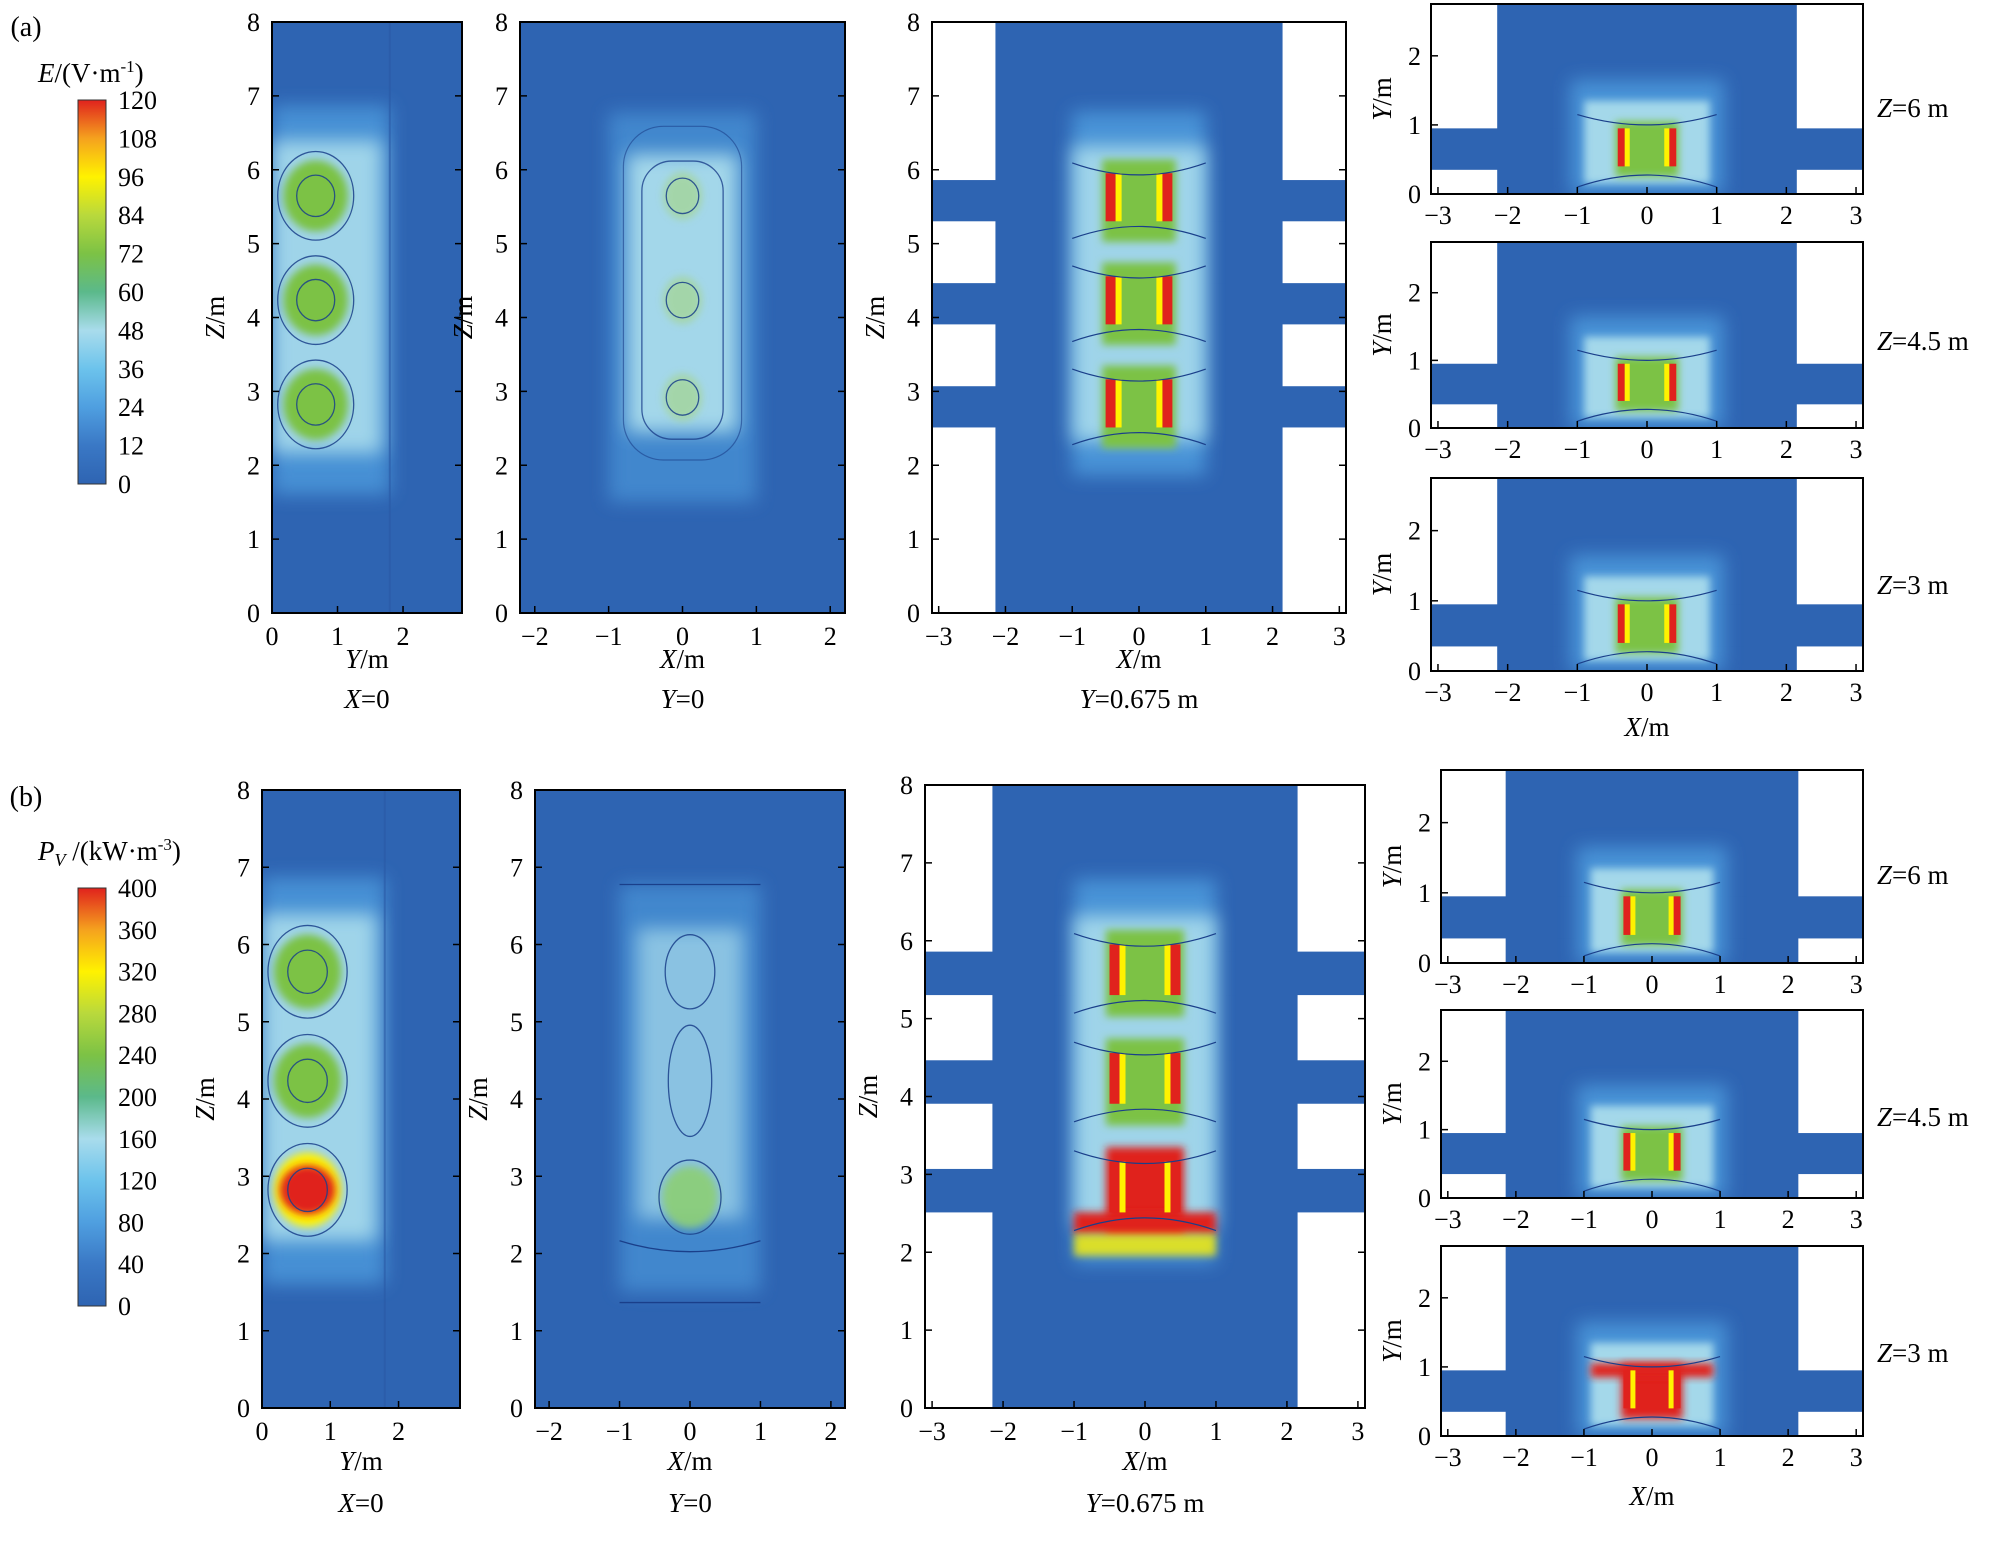 This screenshot has height=1542, width=1989. What do you see at coordinates (501, 170) in the screenshot?
I see `plot-y0-ytick-label: 6` at bounding box center [501, 170].